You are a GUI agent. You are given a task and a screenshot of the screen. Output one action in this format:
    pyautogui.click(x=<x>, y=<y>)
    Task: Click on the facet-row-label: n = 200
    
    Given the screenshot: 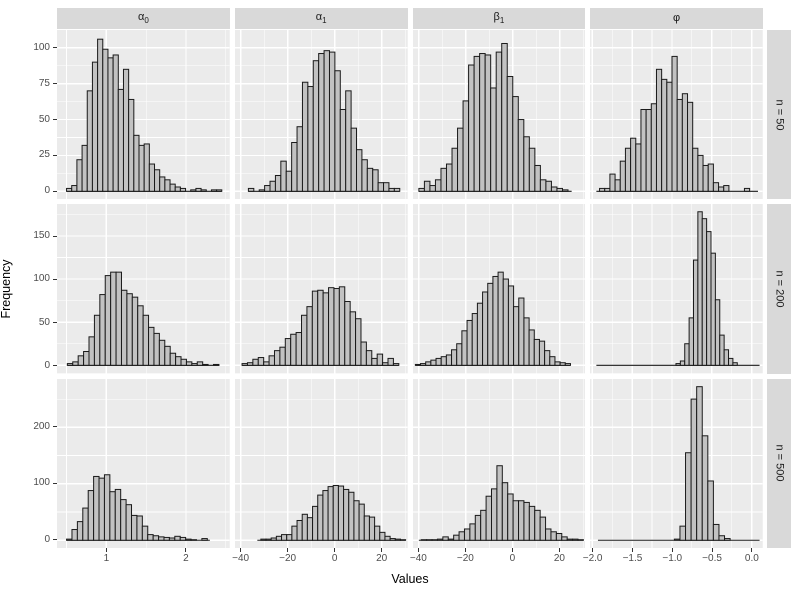 What is the action you would take?
    pyautogui.click(x=779, y=289)
    